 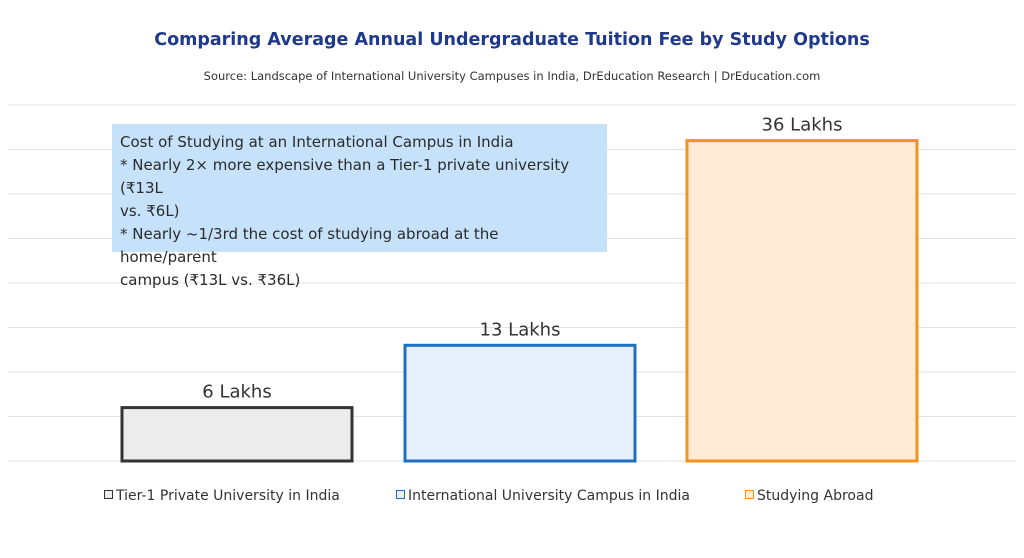 What do you see at coordinates (236, 392) in the screenshot?
I see `data-label-1: 6 Lakhs` at bounding box center [236, 392].